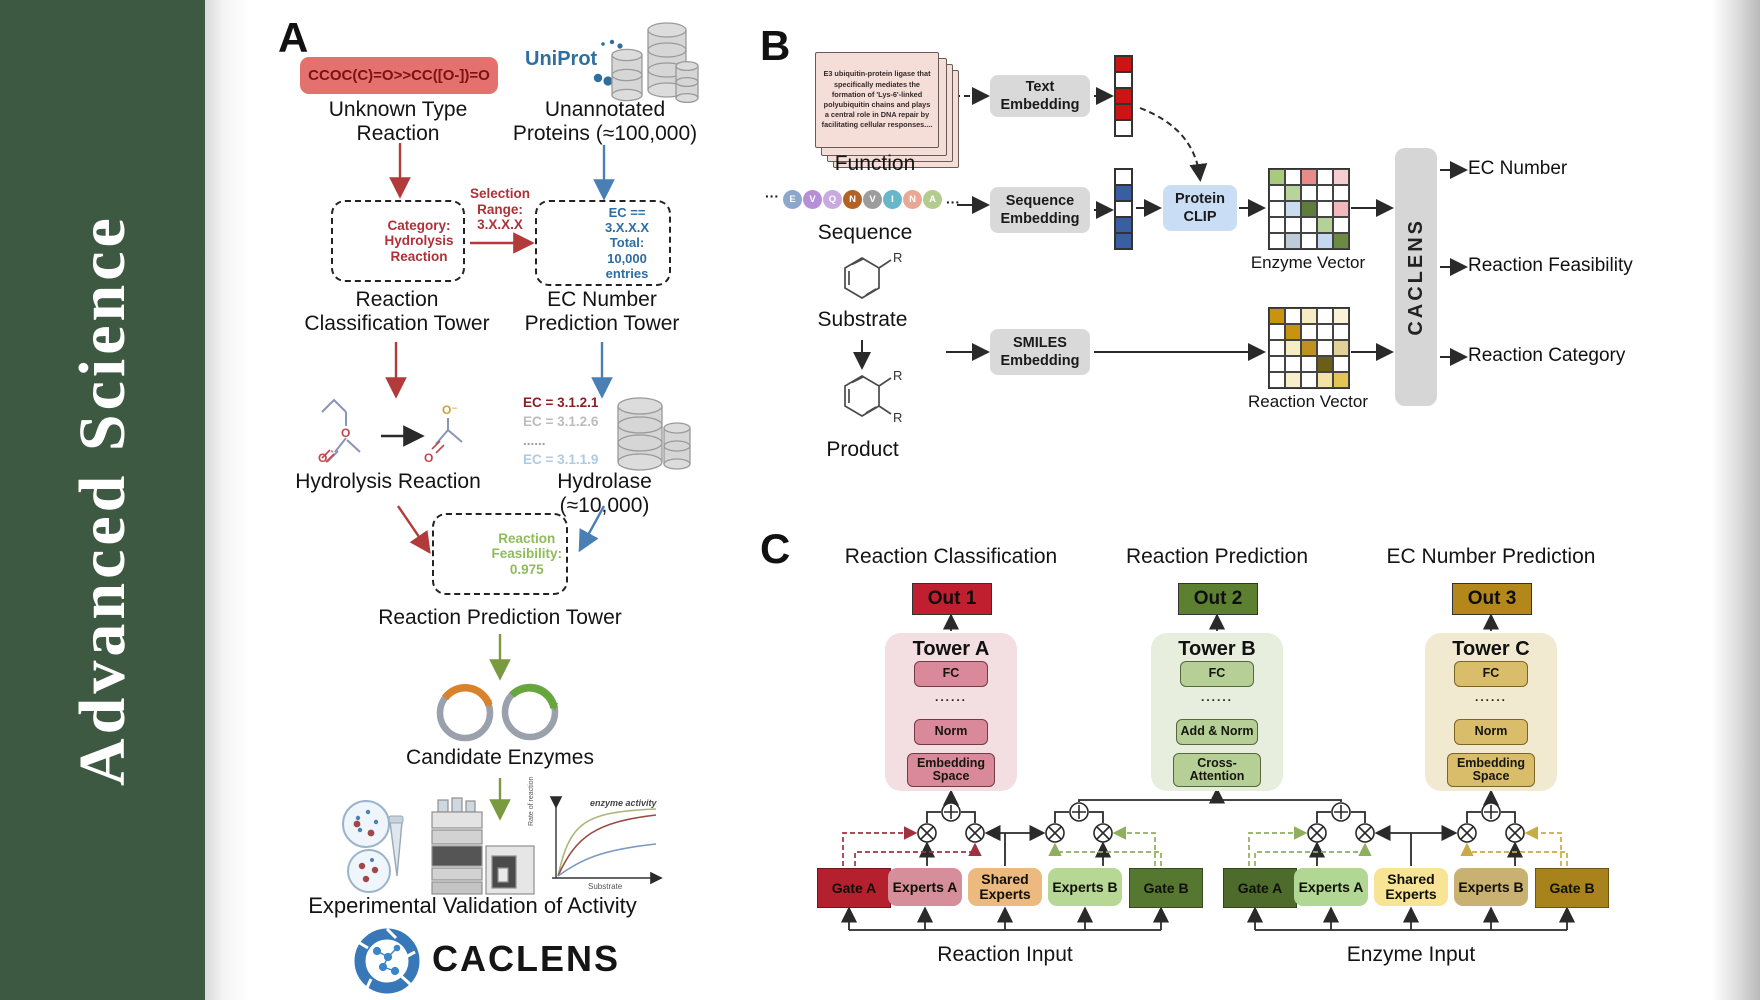  I want to click on substrate-label: Substrate, so click(862, 319).